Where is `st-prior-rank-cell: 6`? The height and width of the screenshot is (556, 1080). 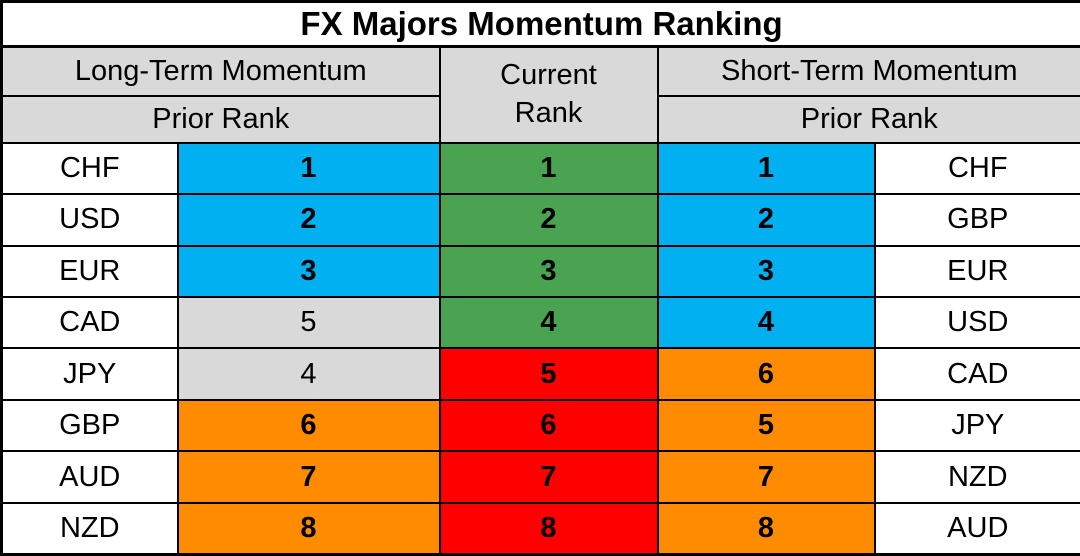
st-prior-rank-cell: 6 is located at coordinates (766, 374).